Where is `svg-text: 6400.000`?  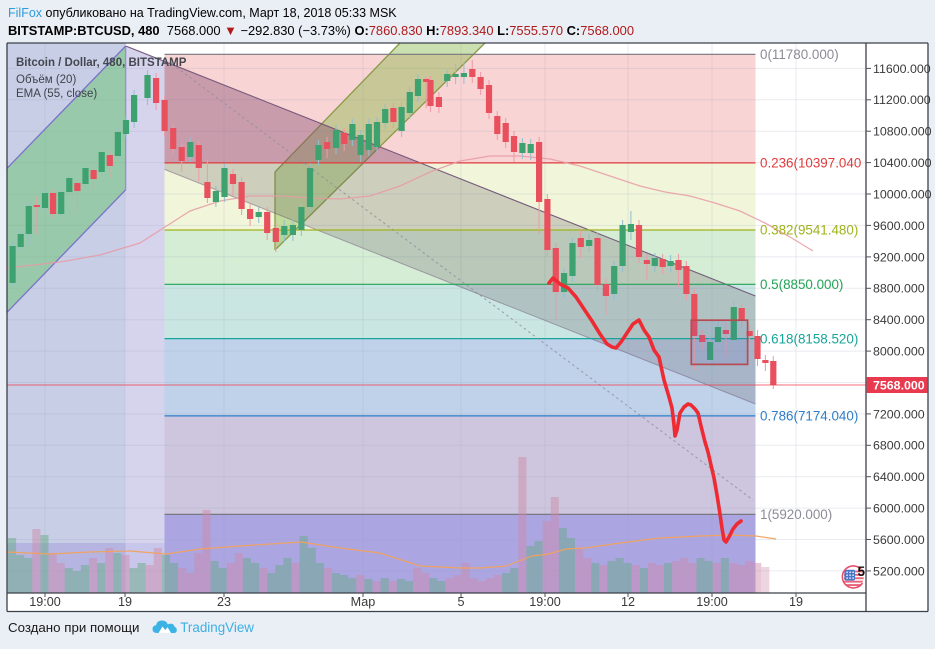 svg-text: 6400.000 is located at coordinates (899, 477).